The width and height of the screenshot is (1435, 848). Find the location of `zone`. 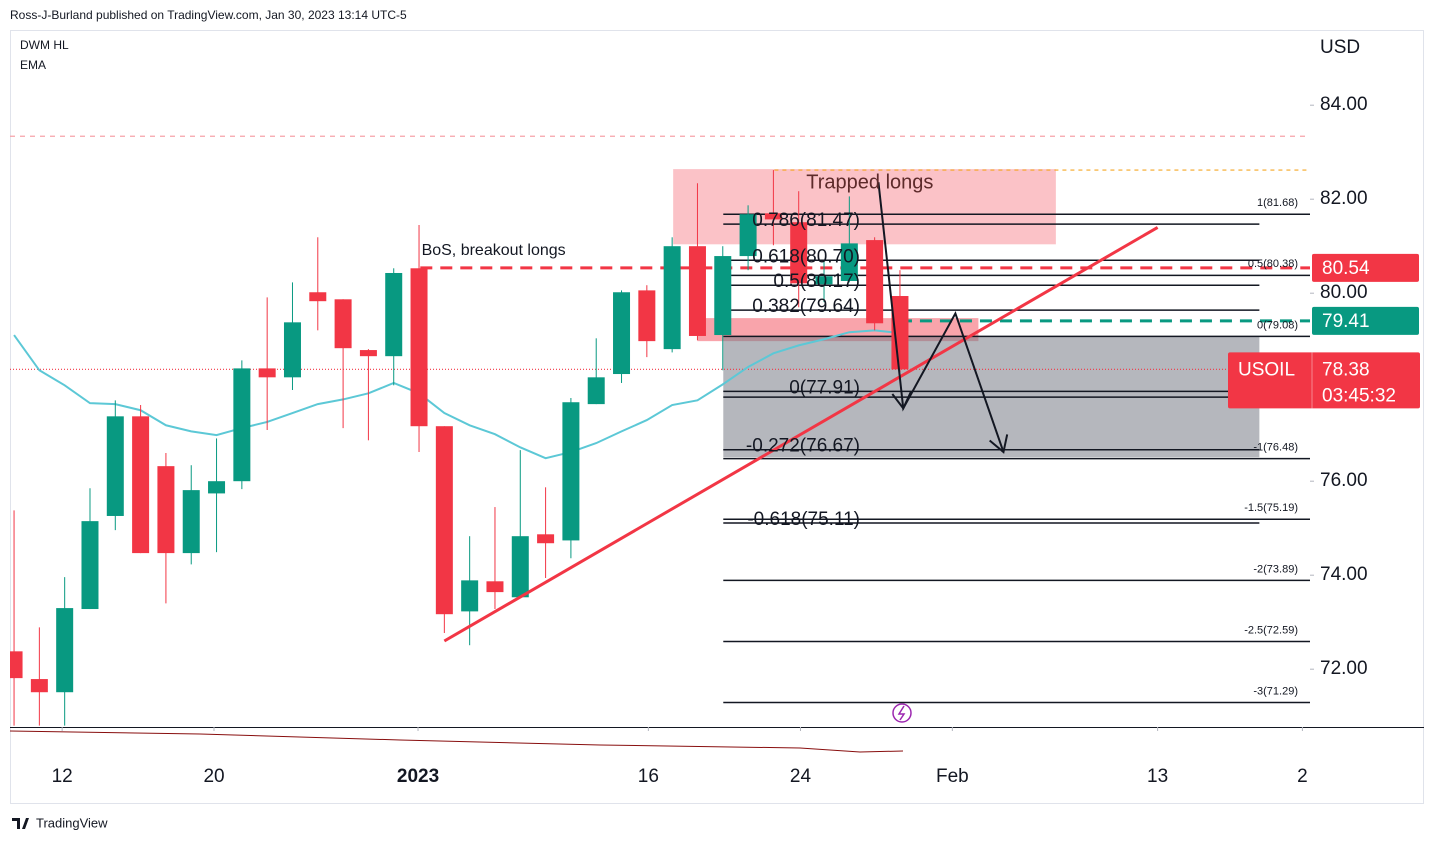

zone is located at coordinates (864, 207).